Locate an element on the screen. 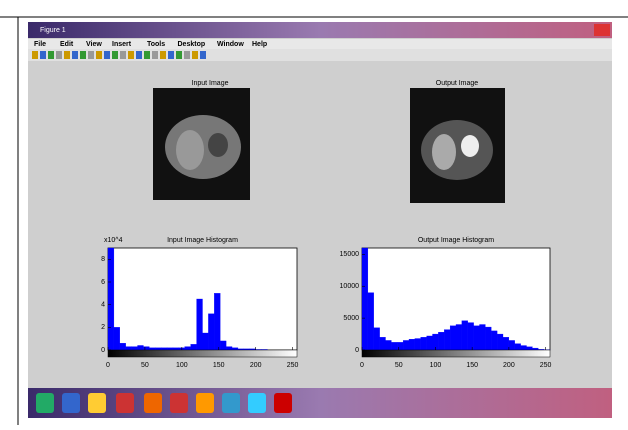 Image resolution: width=628 pixels, height=430 pixels. menu-item: Desktop is located at coordinates (192, 44).